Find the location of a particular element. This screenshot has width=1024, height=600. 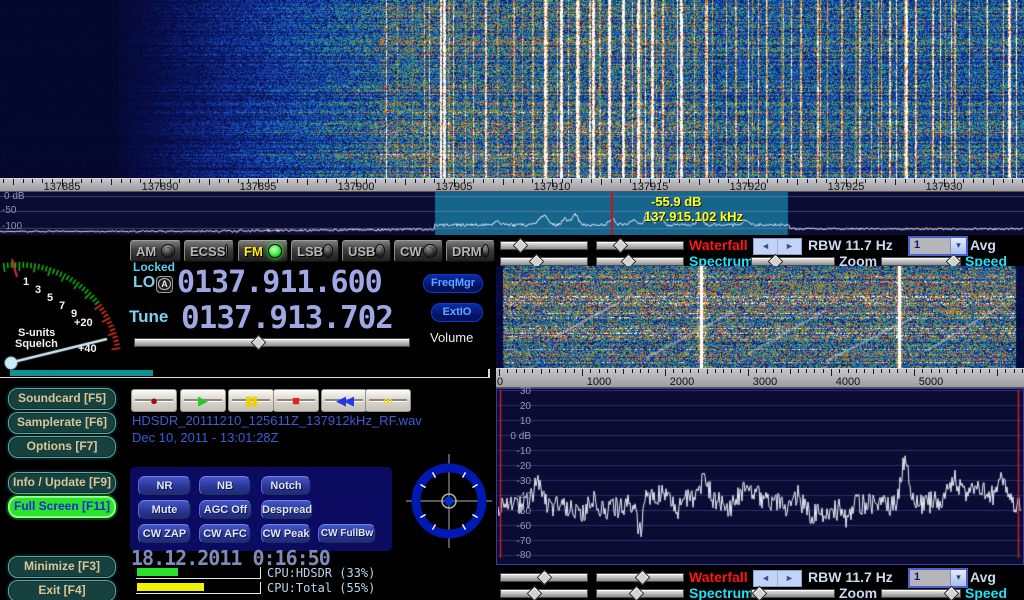

db-axis-label: -50 is located at coordinates (9, 210).